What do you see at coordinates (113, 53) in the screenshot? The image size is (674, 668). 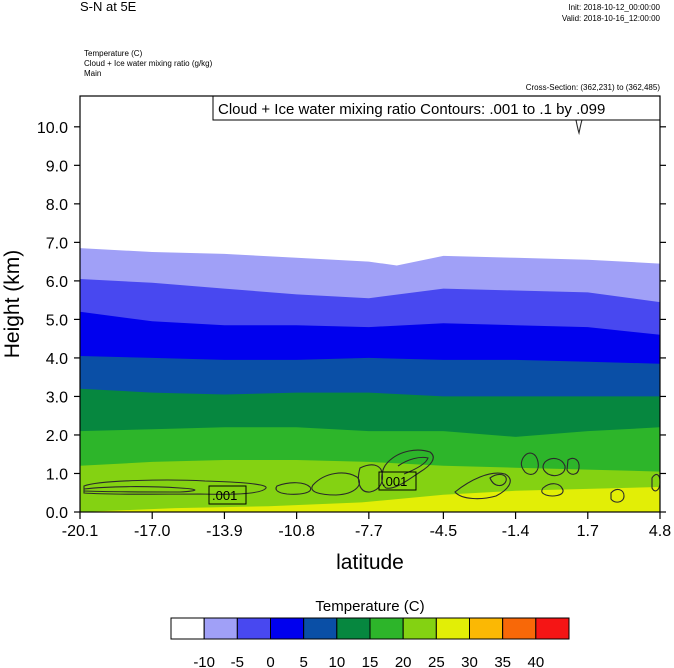 I see `field-temperature: Temperature (C)` at bounding box center [113, 53].